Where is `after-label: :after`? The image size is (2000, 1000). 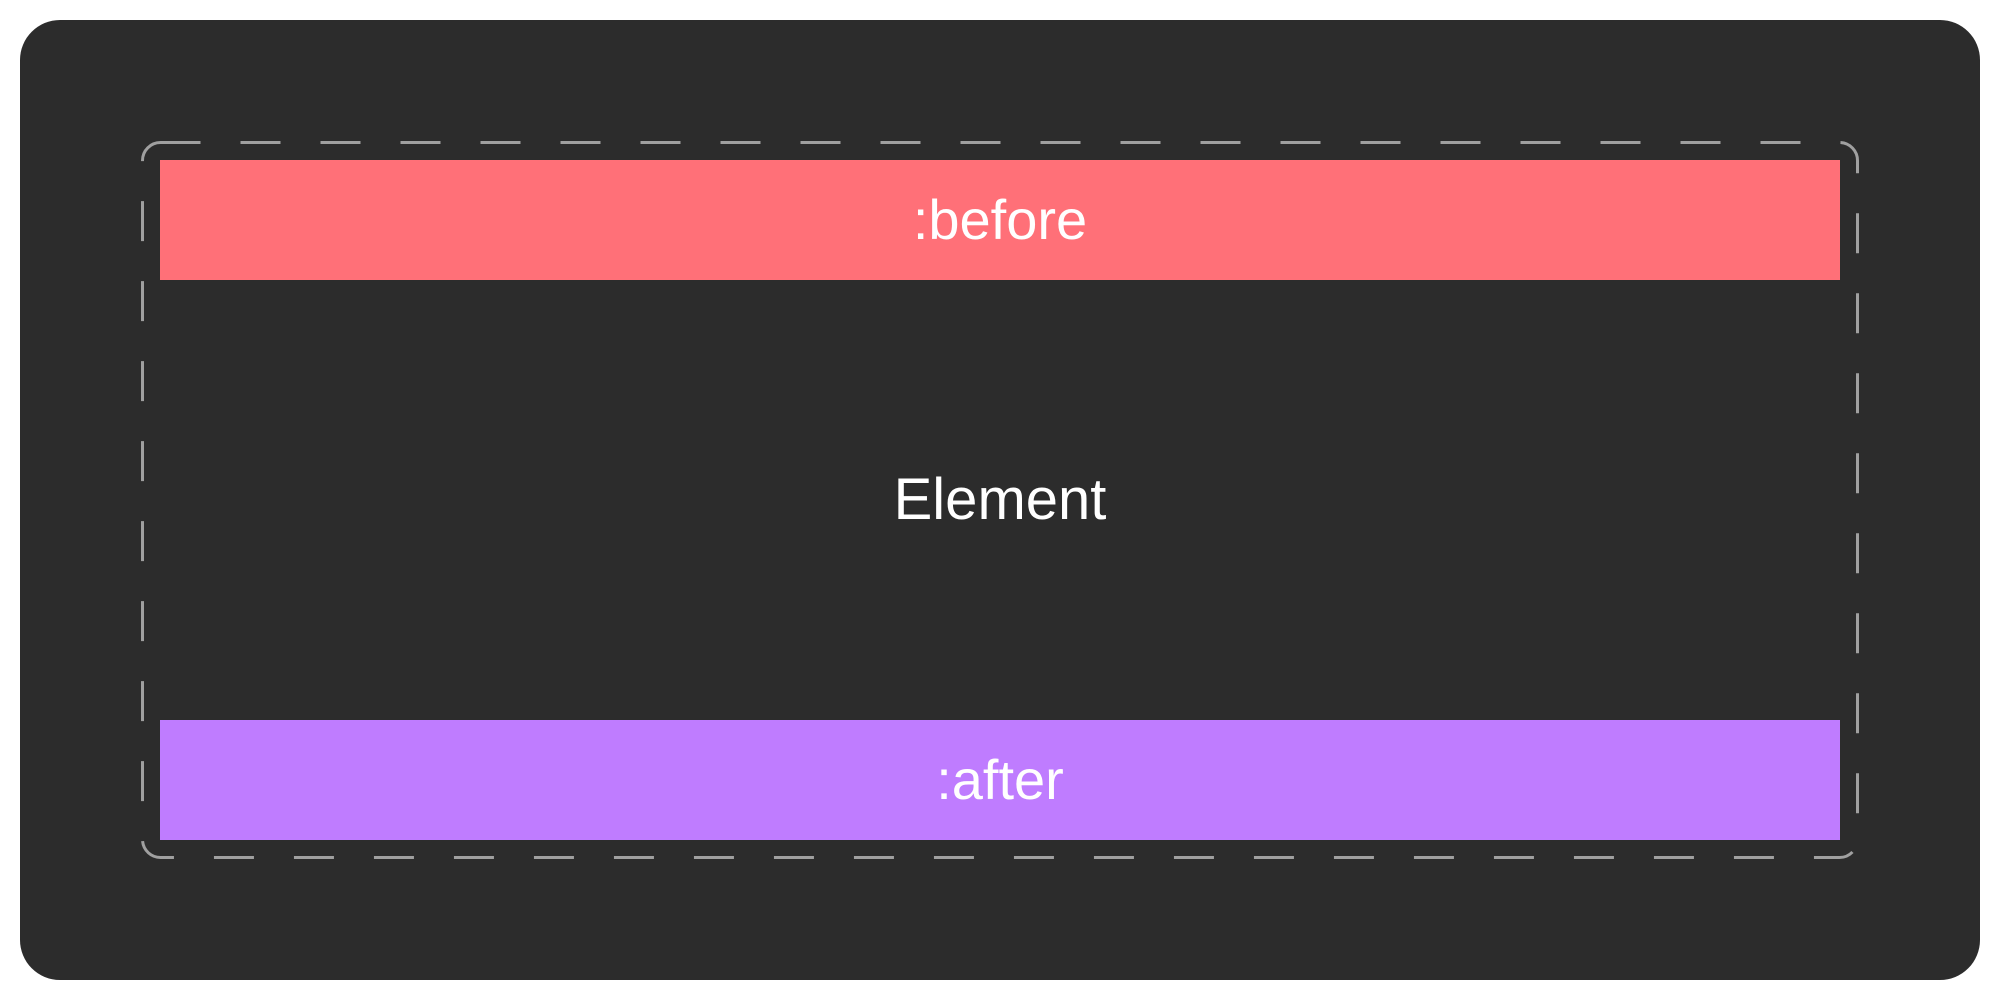
after-label: :after is located at coordinates (1000, 779).